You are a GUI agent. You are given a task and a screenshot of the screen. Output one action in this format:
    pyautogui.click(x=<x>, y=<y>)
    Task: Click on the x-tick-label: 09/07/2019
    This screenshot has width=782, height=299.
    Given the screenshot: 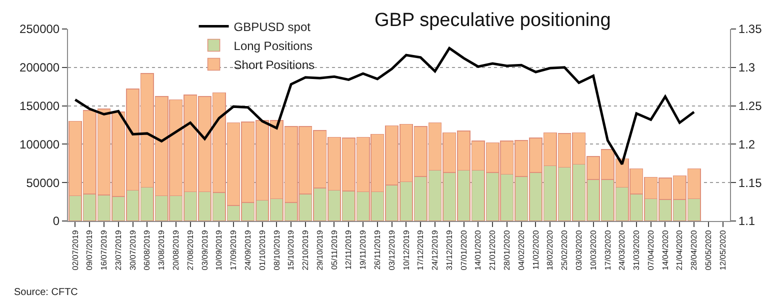 What is the action you would take?
    pyautogui.click(x=89, y=250)
    